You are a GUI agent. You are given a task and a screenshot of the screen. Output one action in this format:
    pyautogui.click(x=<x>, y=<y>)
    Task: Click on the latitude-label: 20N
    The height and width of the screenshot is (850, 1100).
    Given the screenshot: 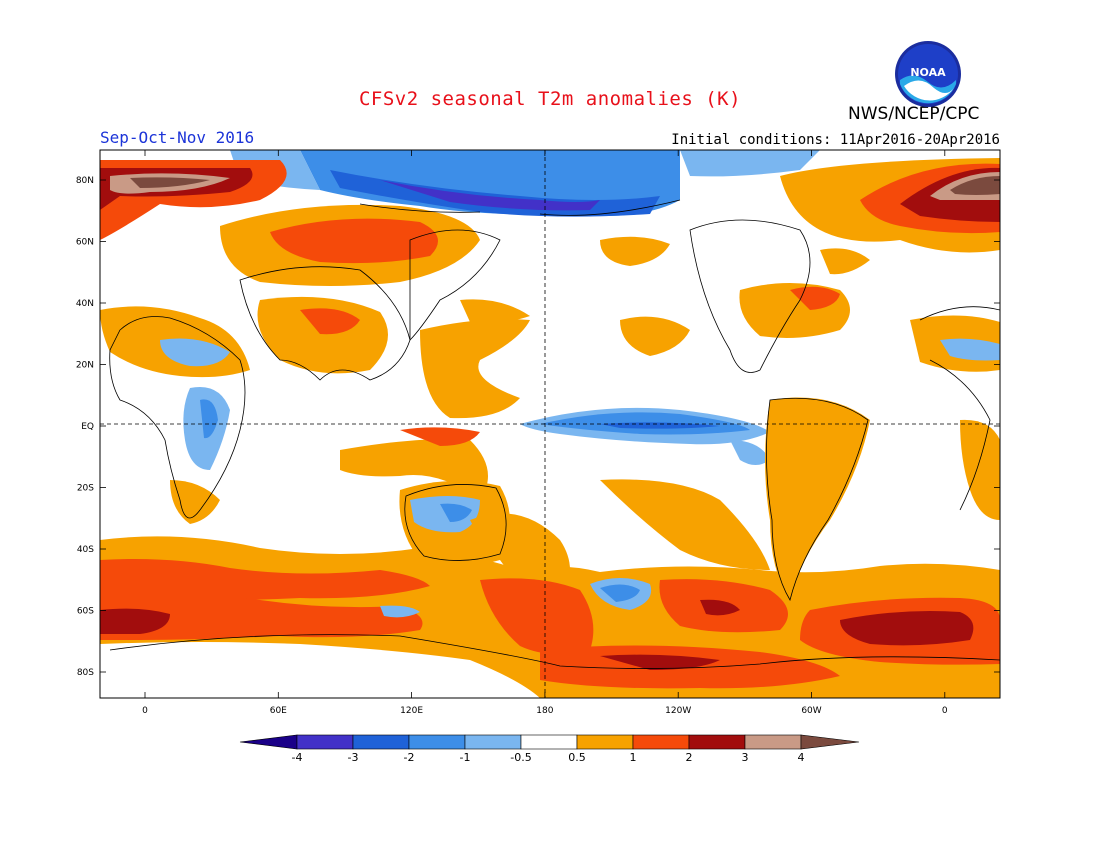 What is the action you would take?
    pyautogui.click(x=85, y=366)
    